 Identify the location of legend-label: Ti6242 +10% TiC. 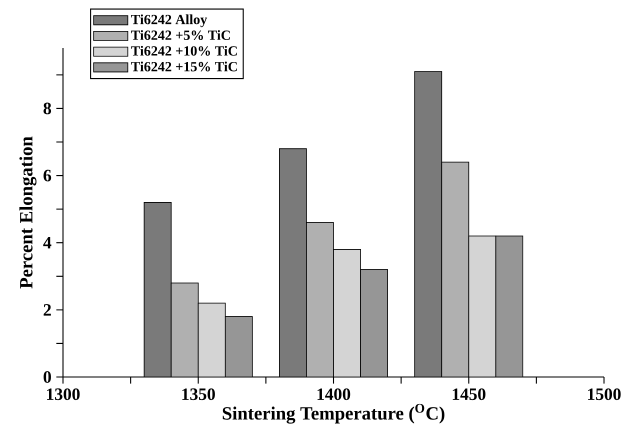
(184, 51).